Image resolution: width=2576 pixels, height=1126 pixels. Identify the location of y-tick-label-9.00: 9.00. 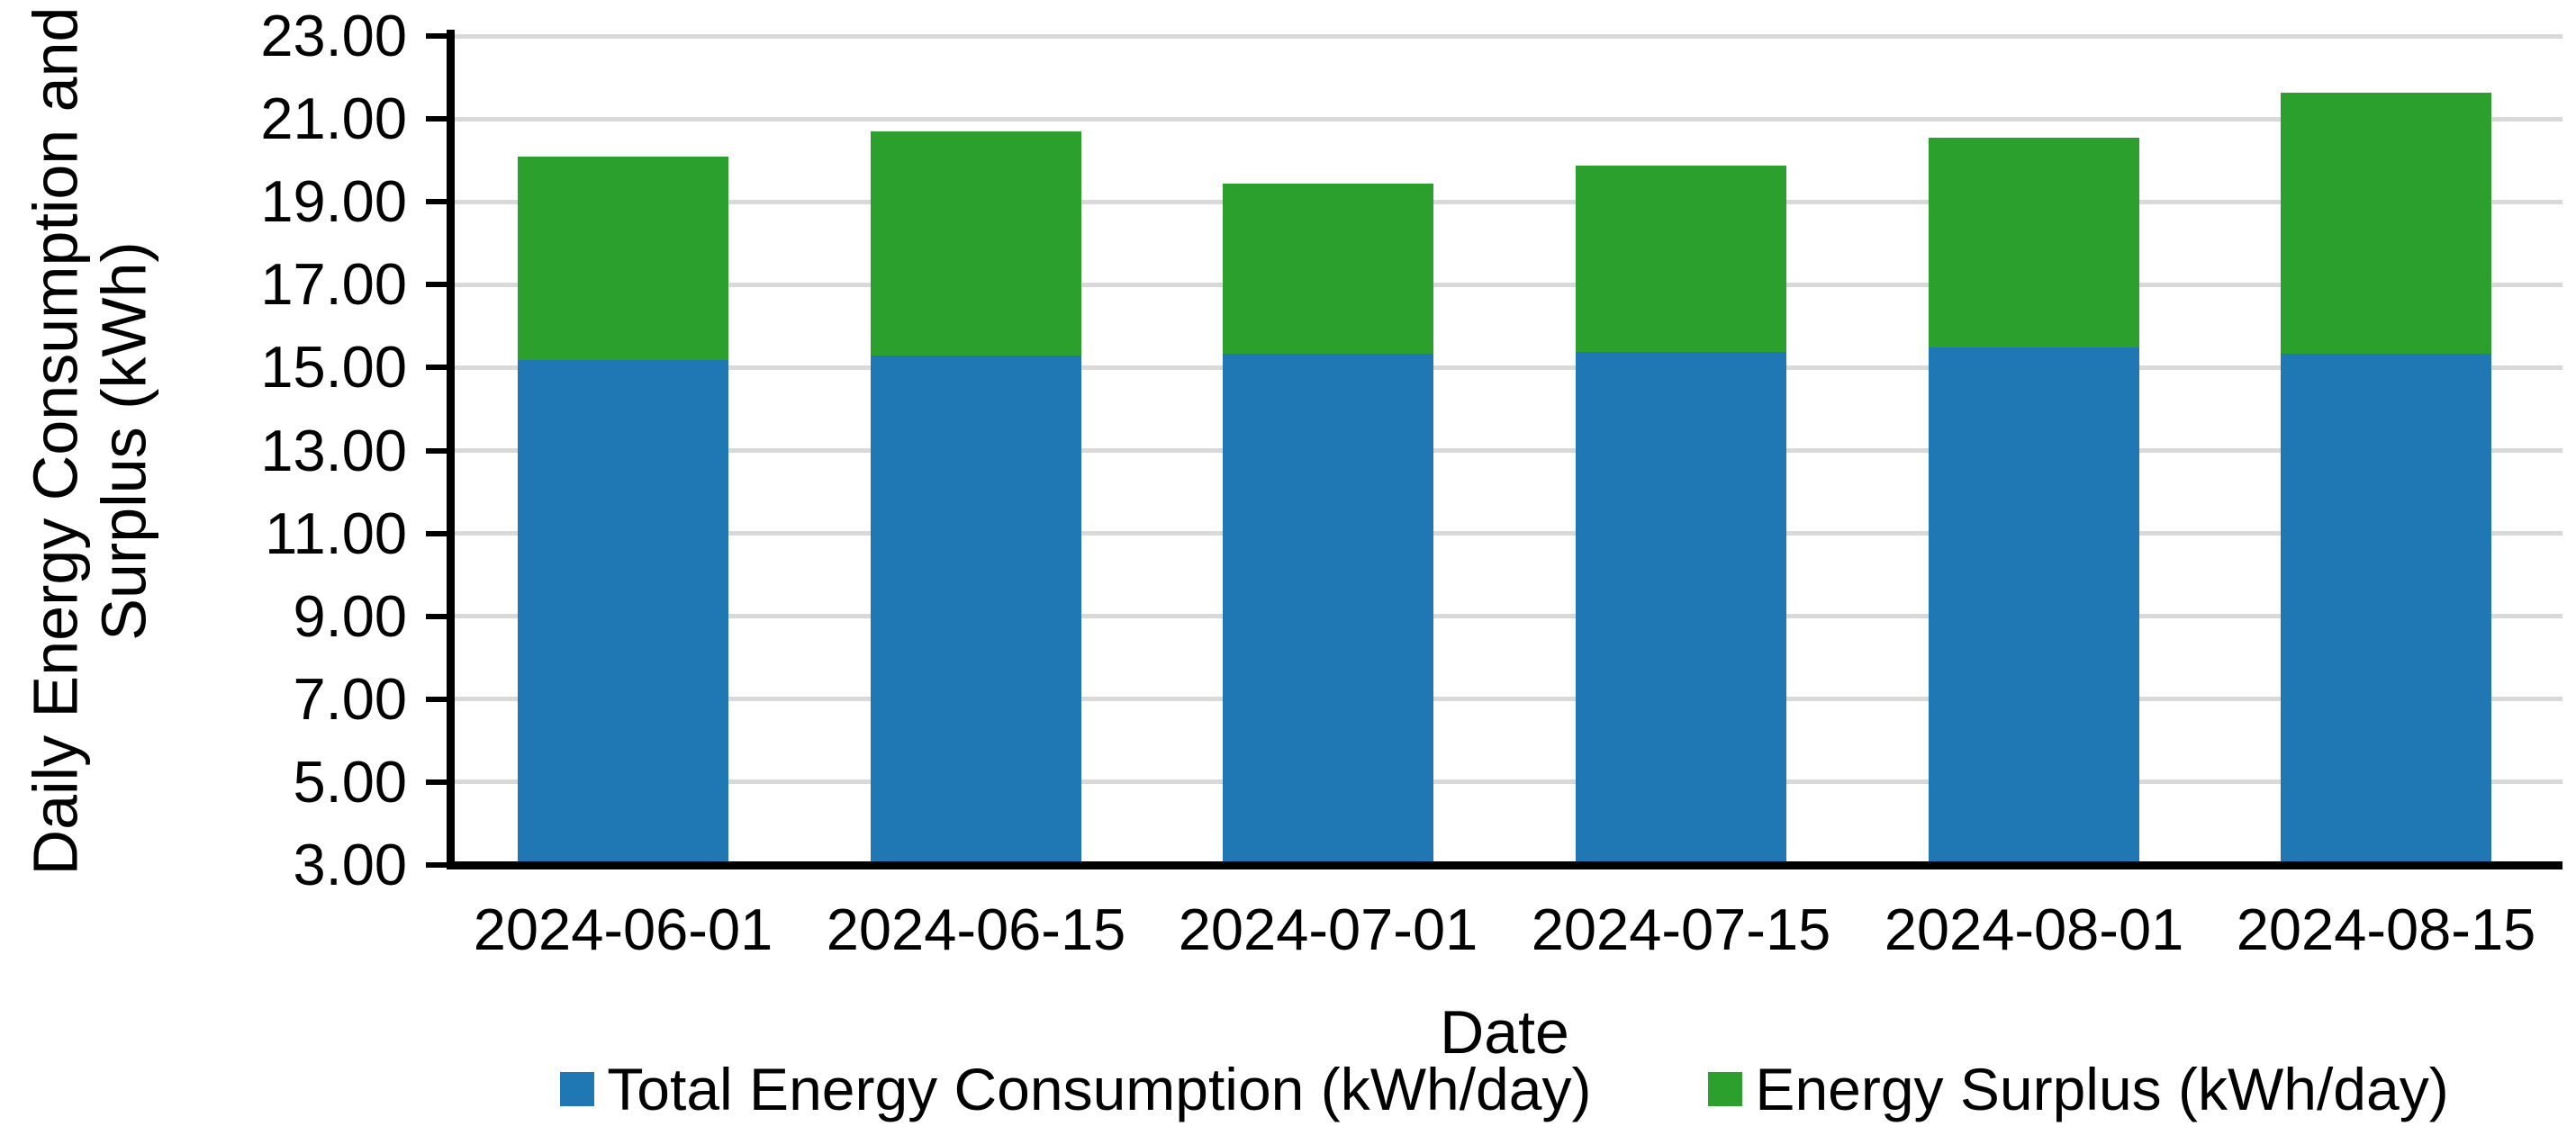
(350, 616).